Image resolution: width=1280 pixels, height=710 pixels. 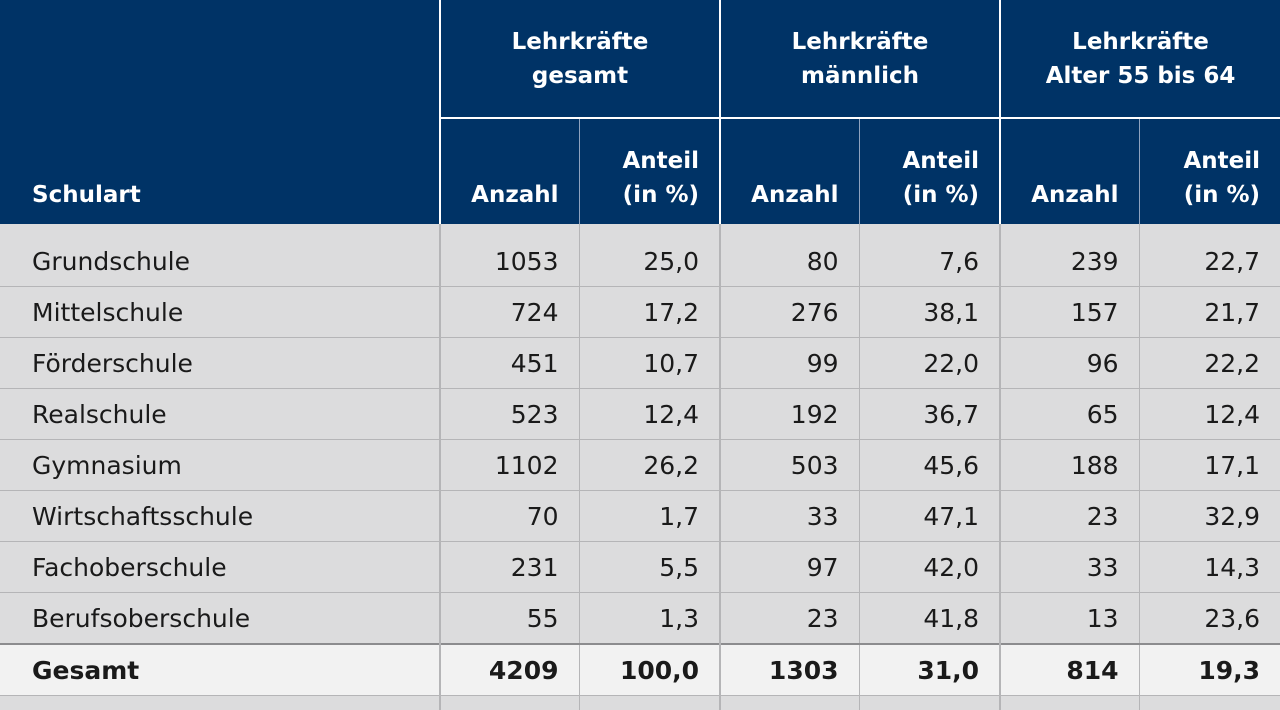 I want to click on header-group-line2: gesamt, so click(x=580, y=76).